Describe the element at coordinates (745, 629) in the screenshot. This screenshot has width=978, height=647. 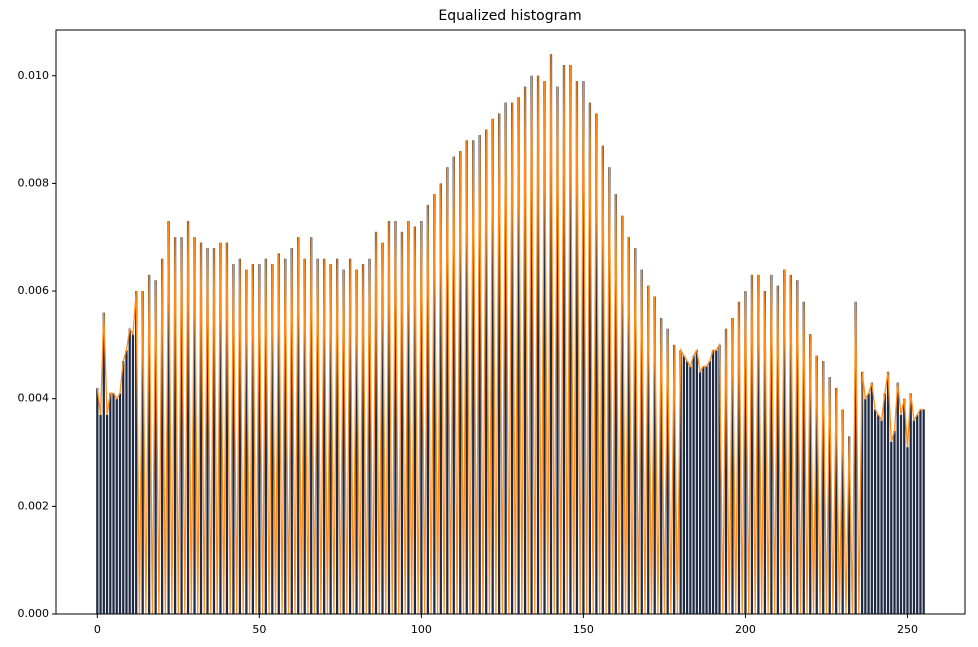
I see `x-tick-label: 200` at that location.